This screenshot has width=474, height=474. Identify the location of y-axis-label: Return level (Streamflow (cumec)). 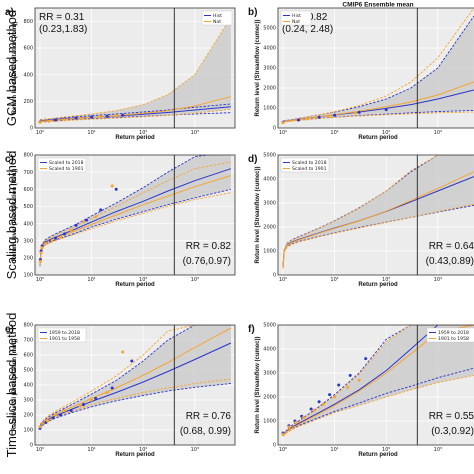
(258, 67).